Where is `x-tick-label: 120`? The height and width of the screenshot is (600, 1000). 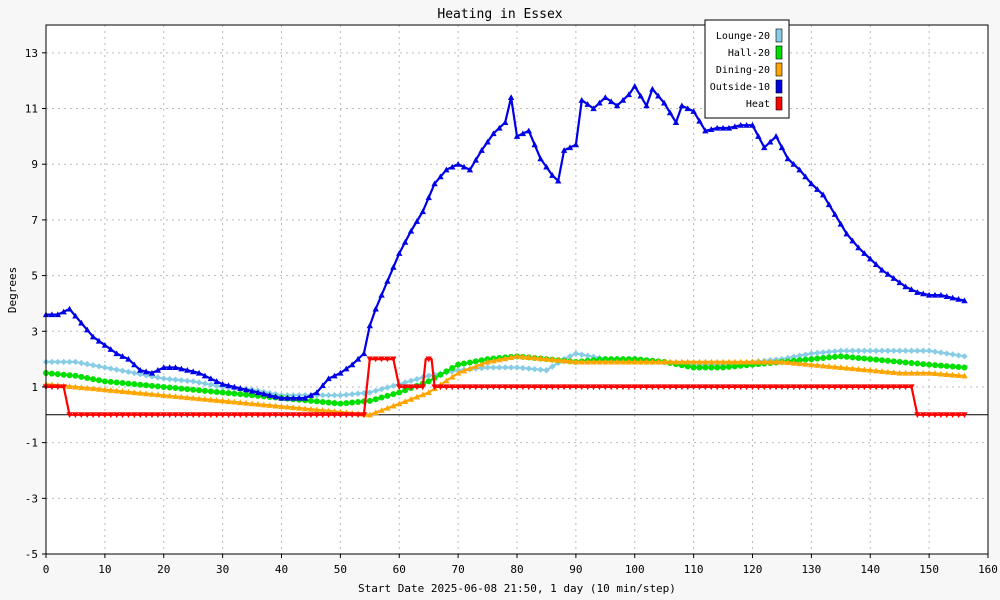 x-tick-label: 120 is located at coordinates (753, 569).